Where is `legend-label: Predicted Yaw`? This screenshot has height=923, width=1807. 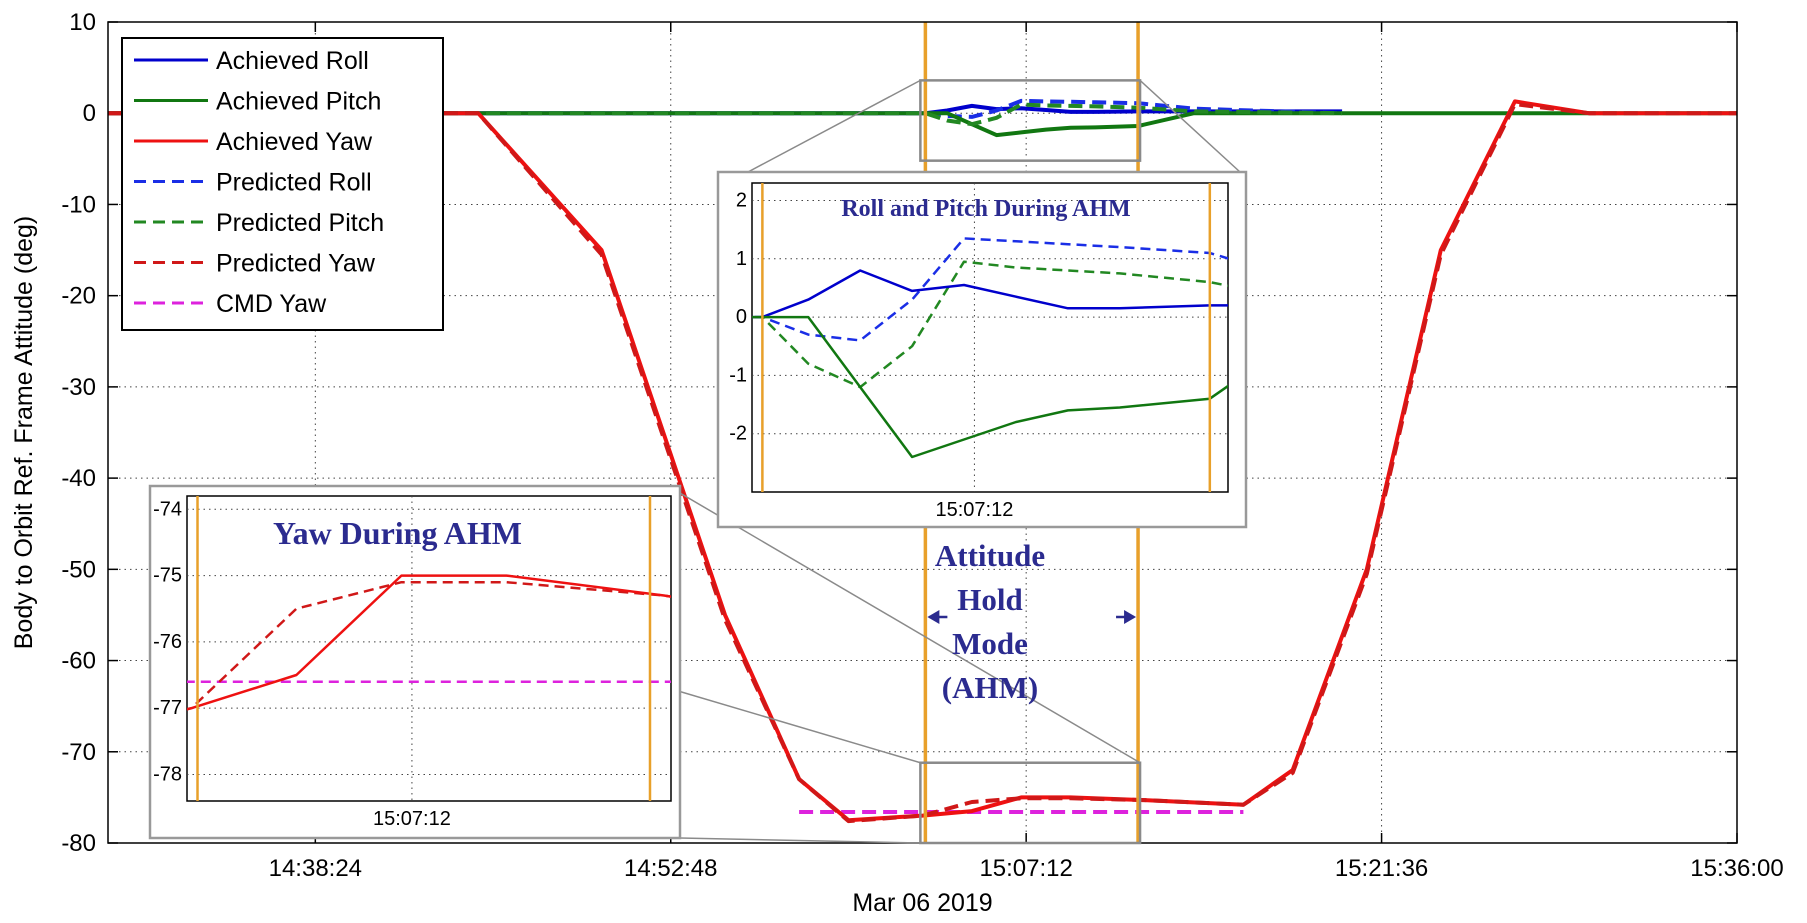
legend-label: Predicted Yaw is located at coordinates (296, 264).